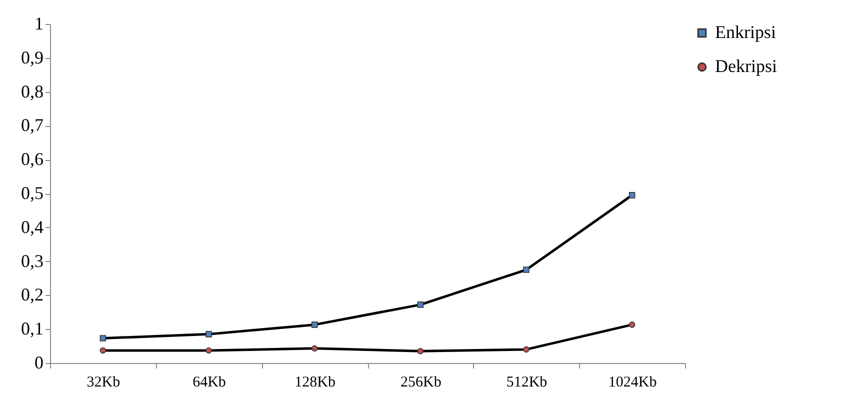 This screenshot has height=401, width=855. I want to click on legend-label: Enkripsi, so click(745, 32).